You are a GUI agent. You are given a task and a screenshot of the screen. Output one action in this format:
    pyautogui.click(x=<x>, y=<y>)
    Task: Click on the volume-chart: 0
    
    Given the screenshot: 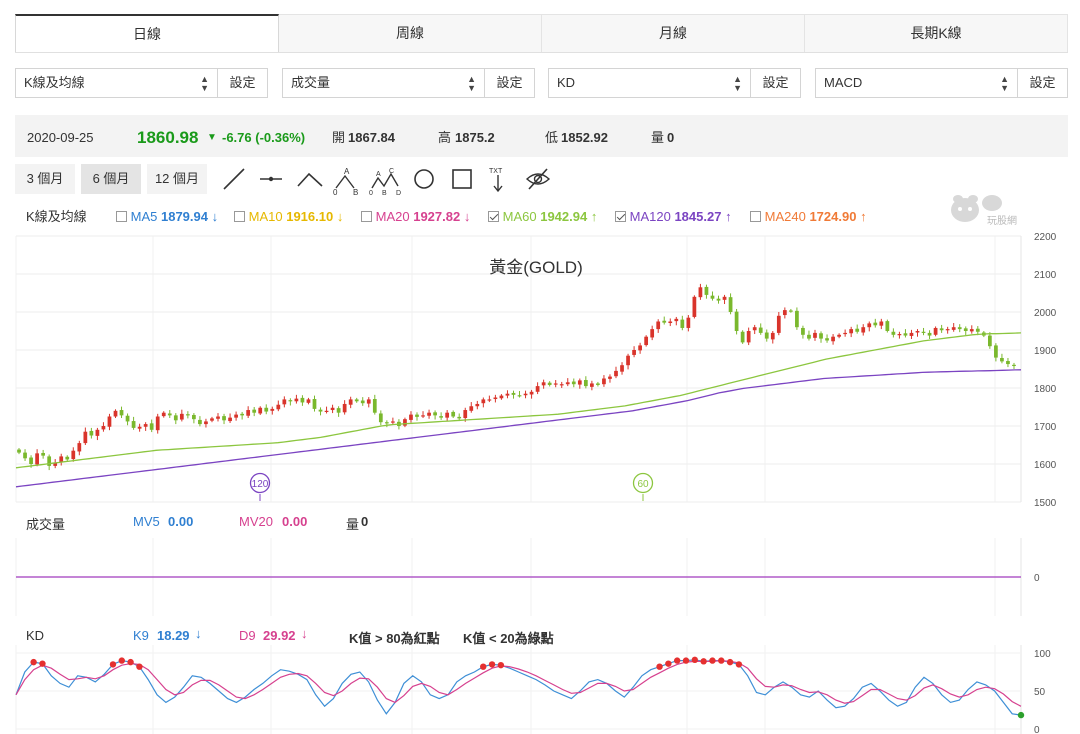 What is the action you would take?
    pyautogui.click(x=540, y=577)
    